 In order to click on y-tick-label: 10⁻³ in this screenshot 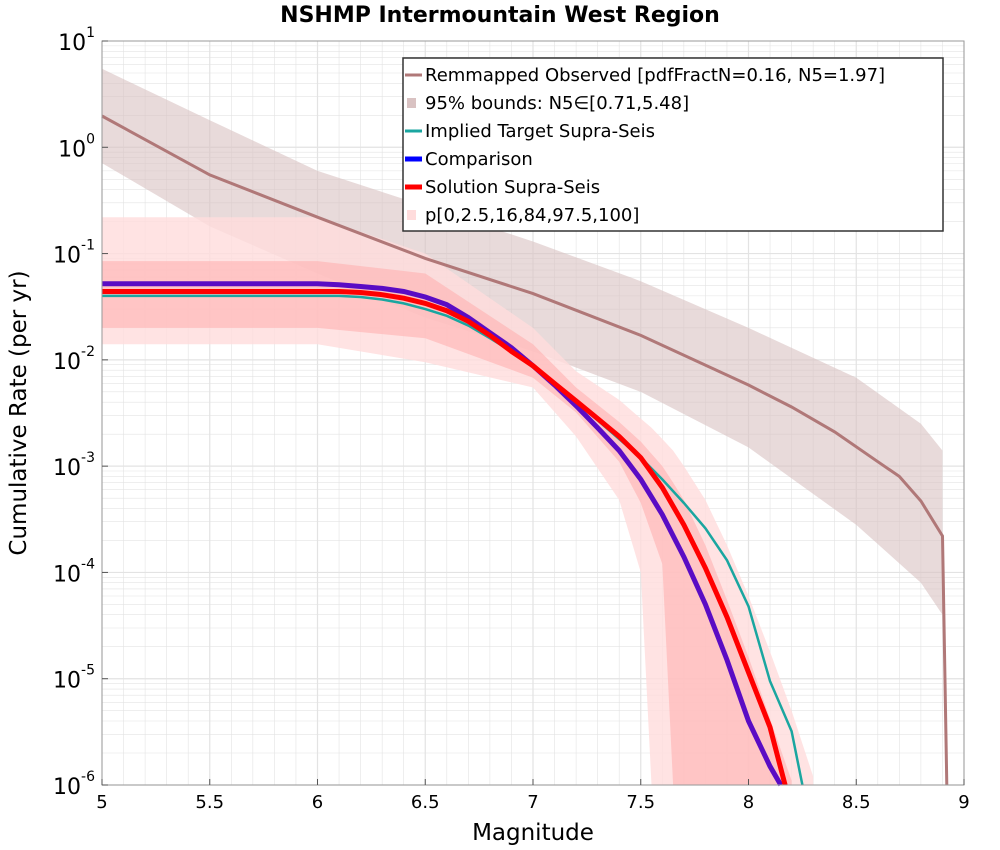, I will do `click(74, 465)`.